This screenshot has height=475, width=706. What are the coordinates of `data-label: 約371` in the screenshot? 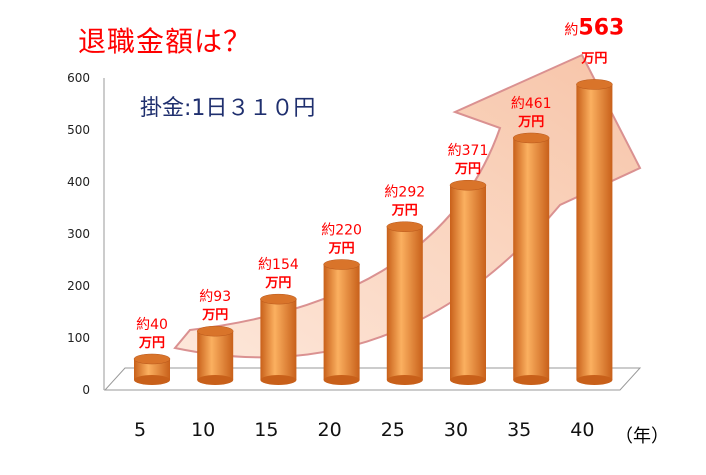 It's located at (468, 151).